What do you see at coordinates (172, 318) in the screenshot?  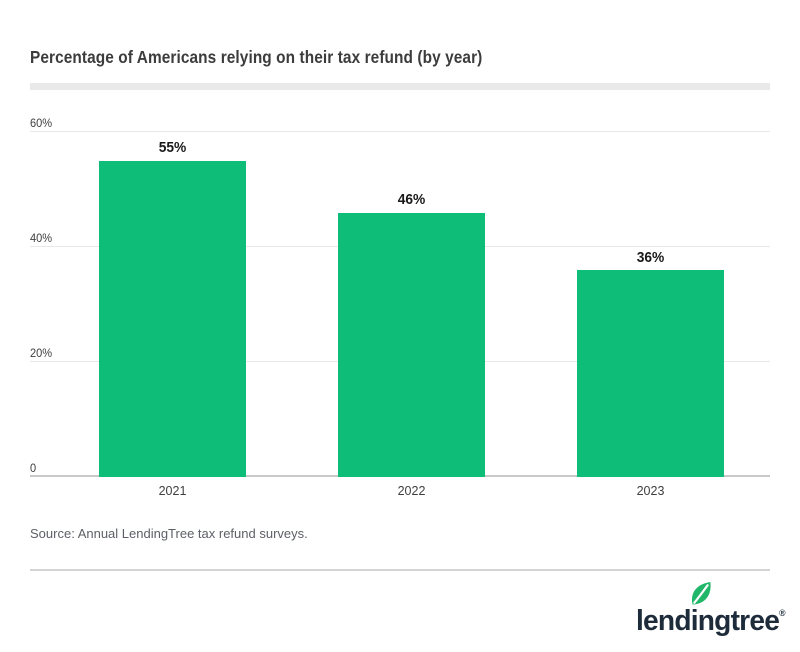 I see `bar-2021` at bounding box center [172, 318].